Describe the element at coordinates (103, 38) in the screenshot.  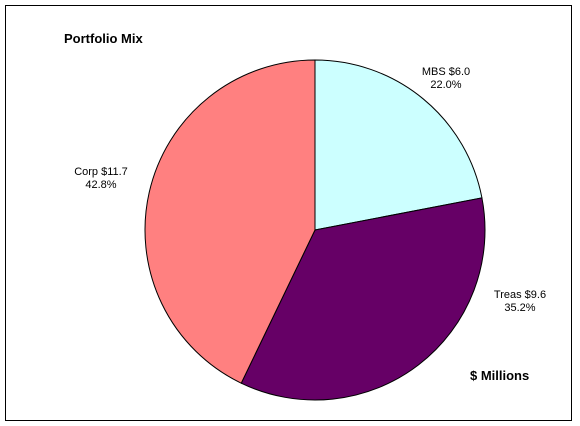
I see `chart-title: Portfolio Mix` at that location.